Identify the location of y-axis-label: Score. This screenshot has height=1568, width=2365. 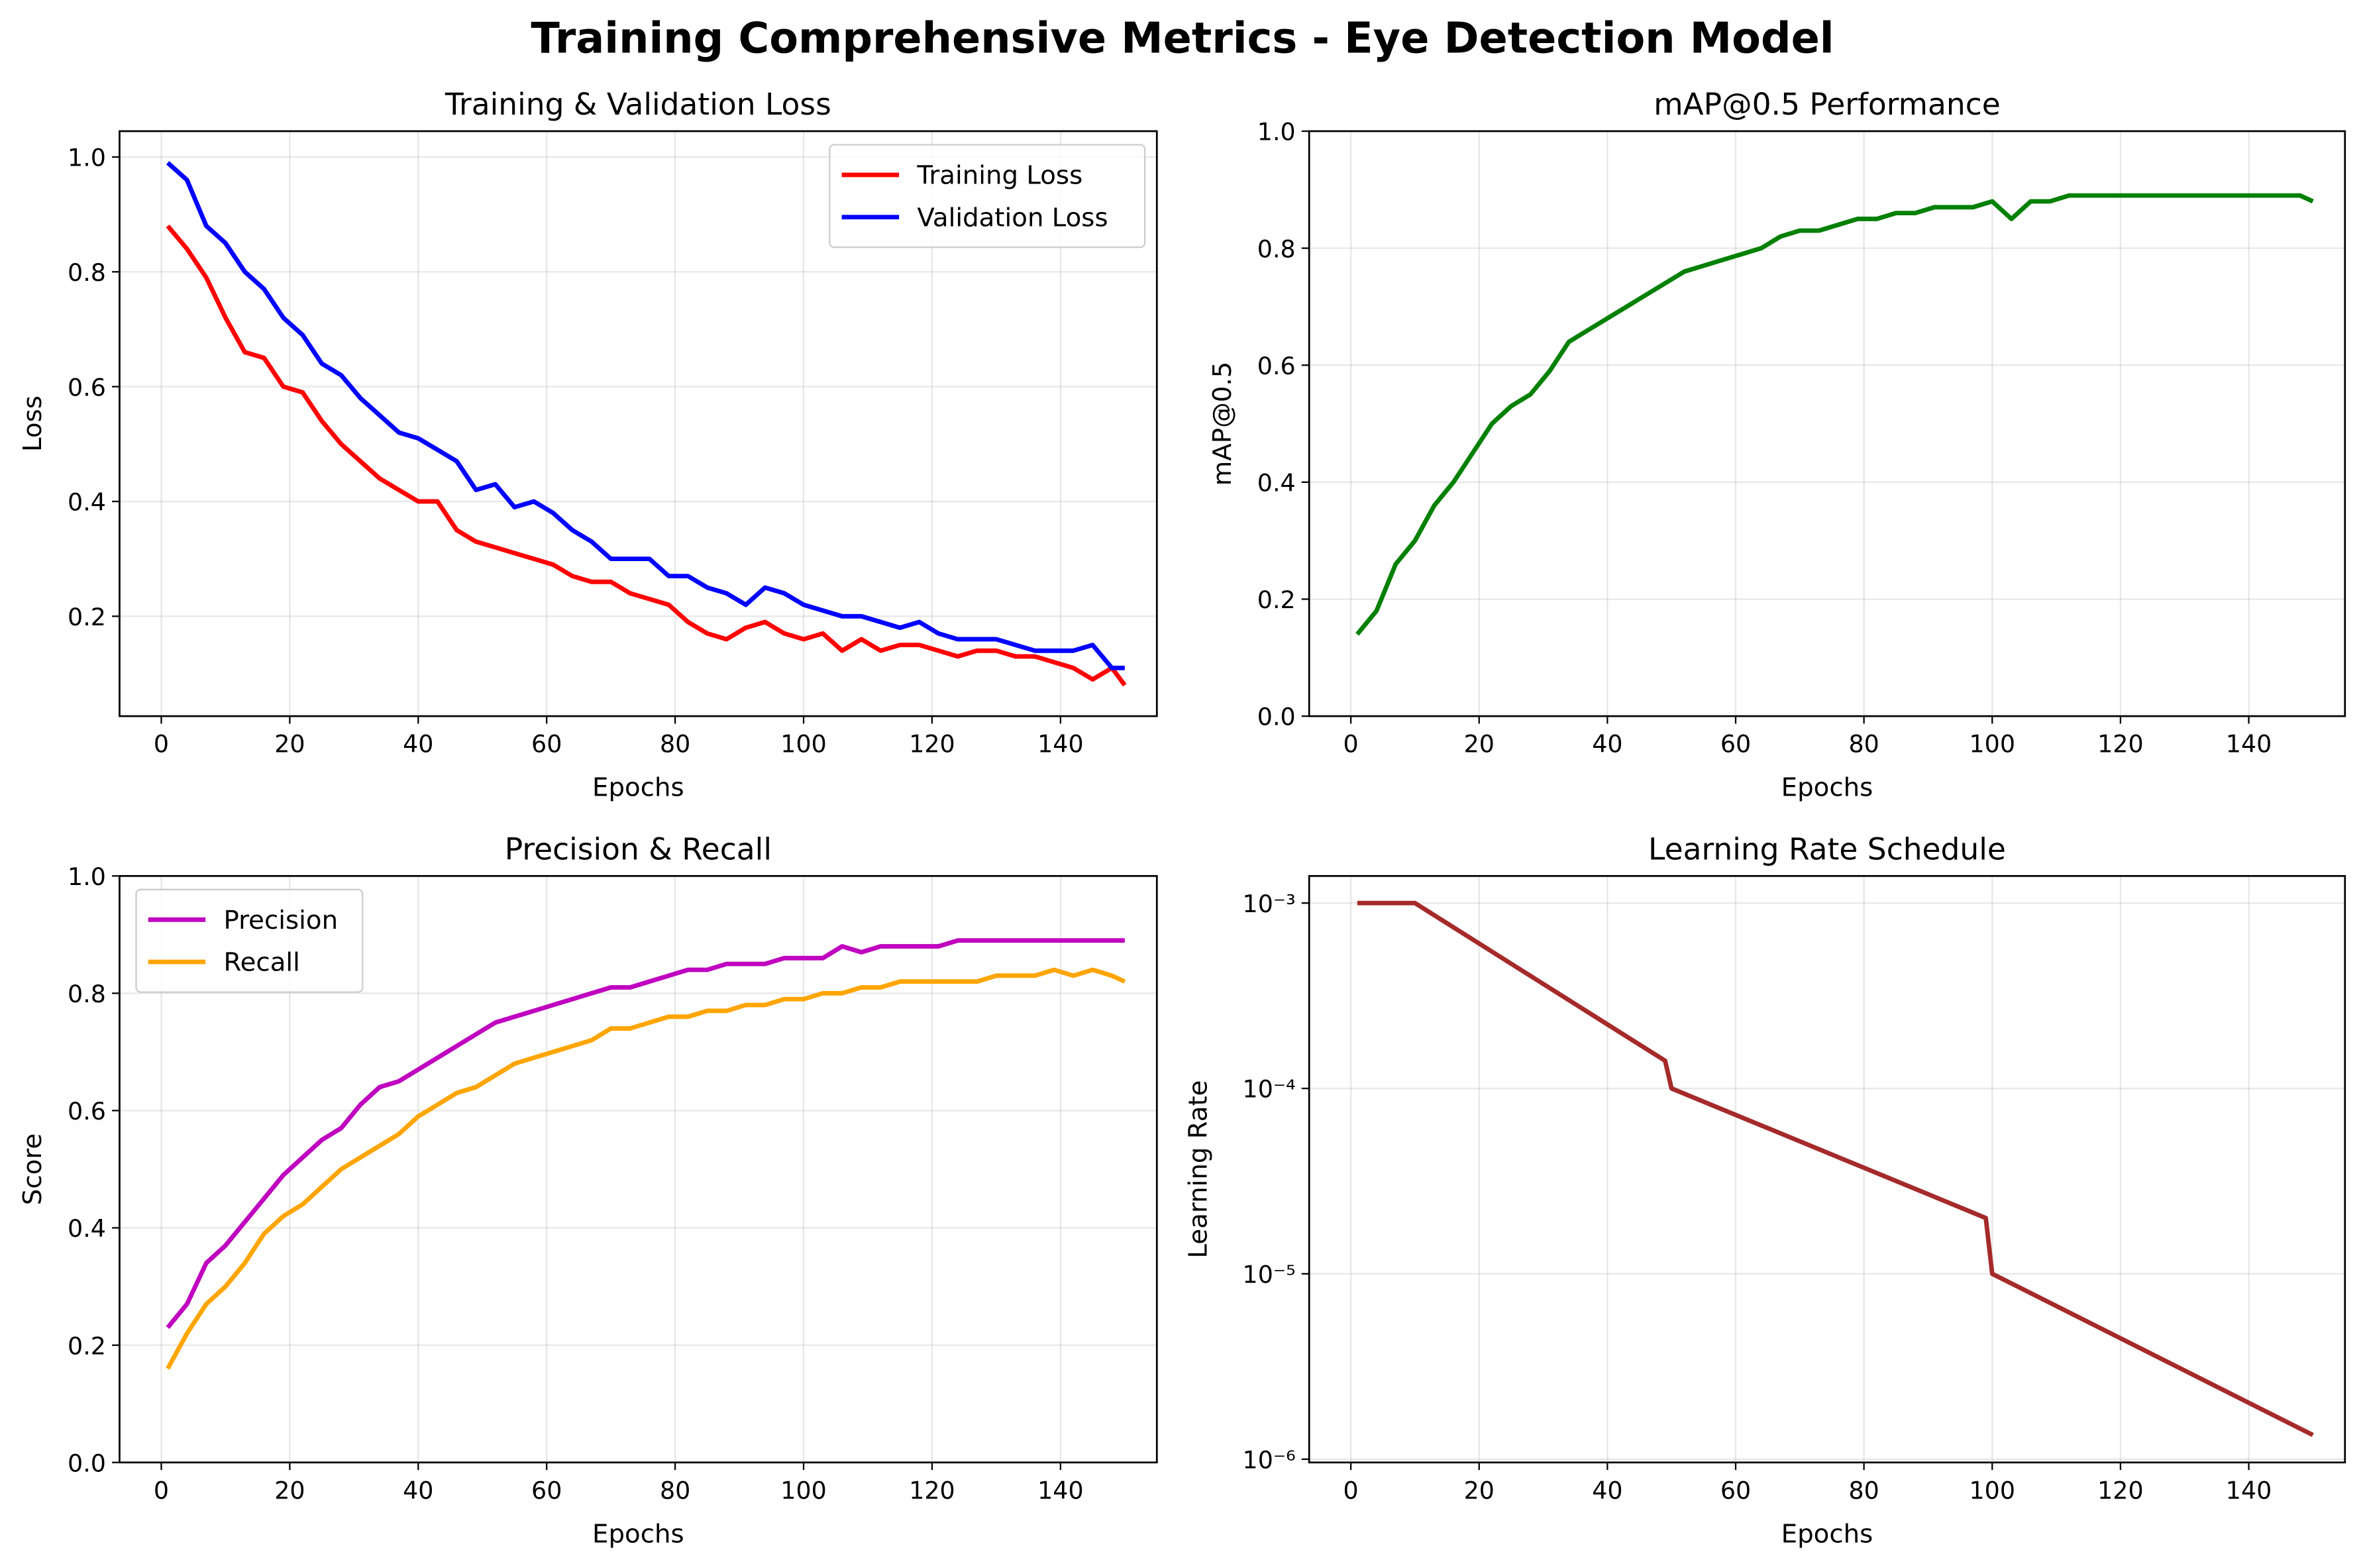
(33, 1169).